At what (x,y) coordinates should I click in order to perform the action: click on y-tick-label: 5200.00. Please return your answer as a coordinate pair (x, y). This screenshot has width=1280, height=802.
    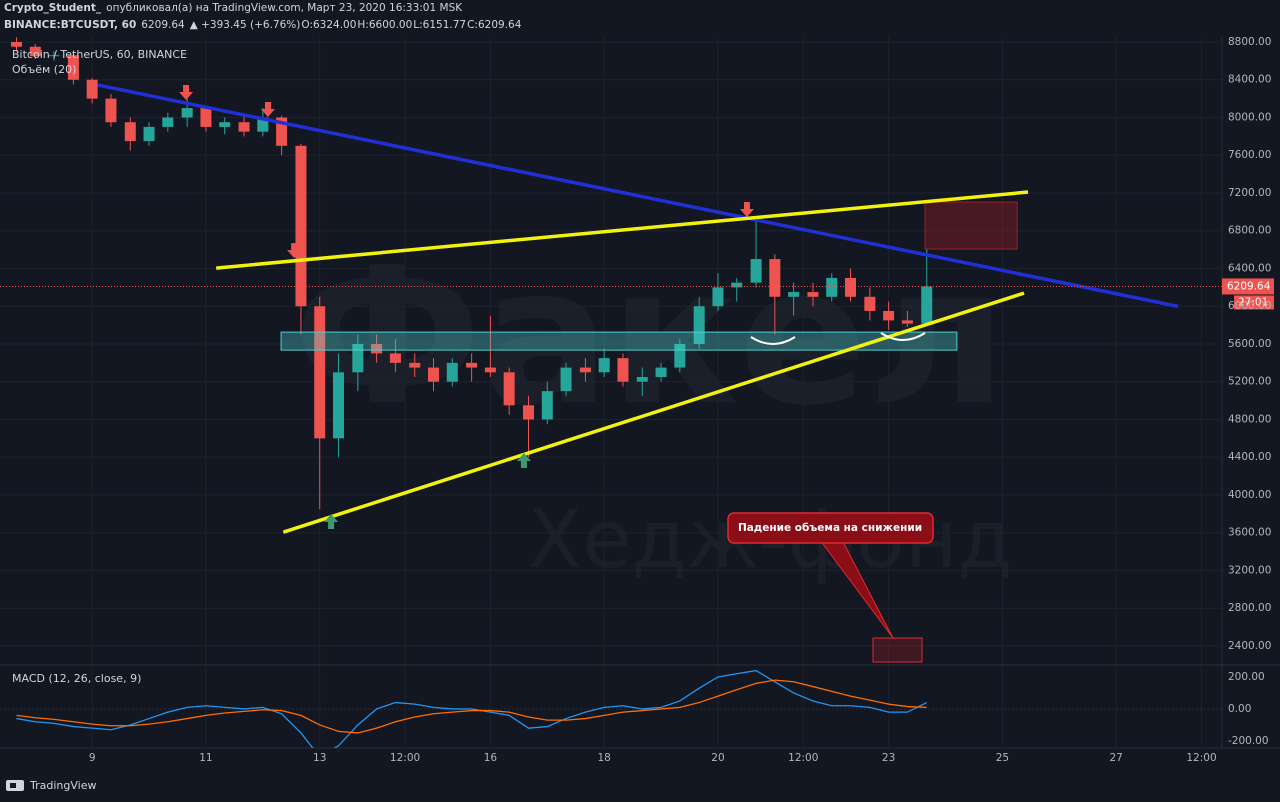
    Looking at the image, I should click on (1249, 382).